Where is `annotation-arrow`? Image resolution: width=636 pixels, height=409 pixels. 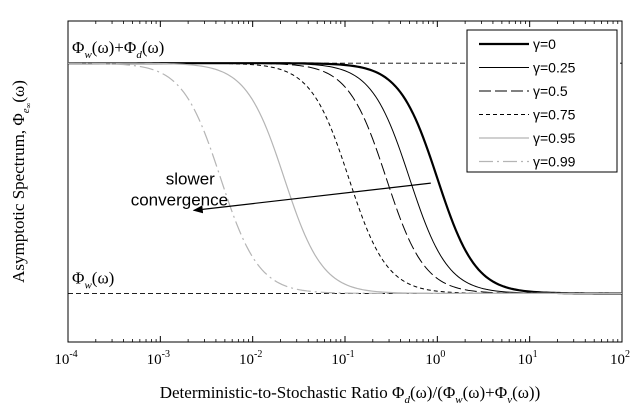
annotation-arrow is located at coordinates (311, 198).